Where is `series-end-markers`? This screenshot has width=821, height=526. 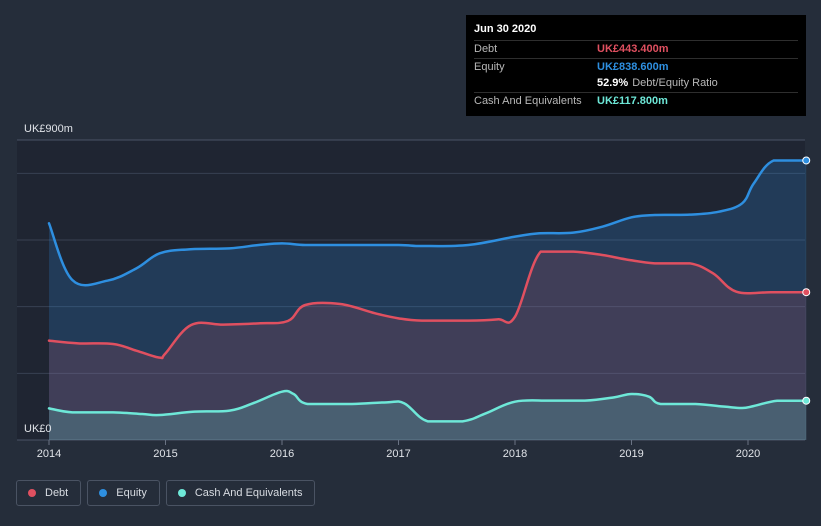
series-end-markers is located at coordinates (806, 280).